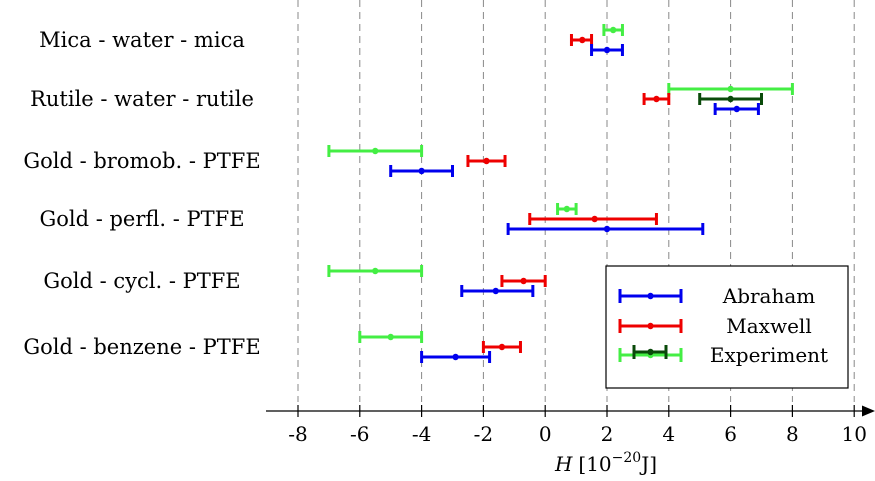  I want to click on x-tick-label-6: 4, so click(668, 434).